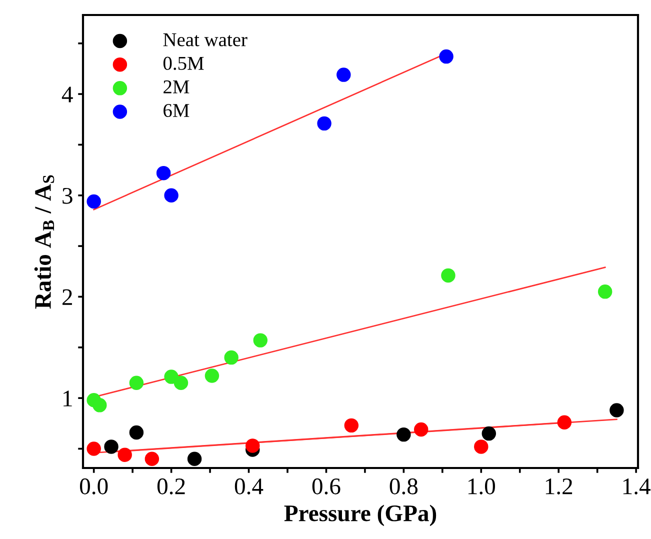  What do you see at coordinates (636, 486) in the screenshot?
I see `x-tick-label: 1.4` at bounding box center [636, 486].